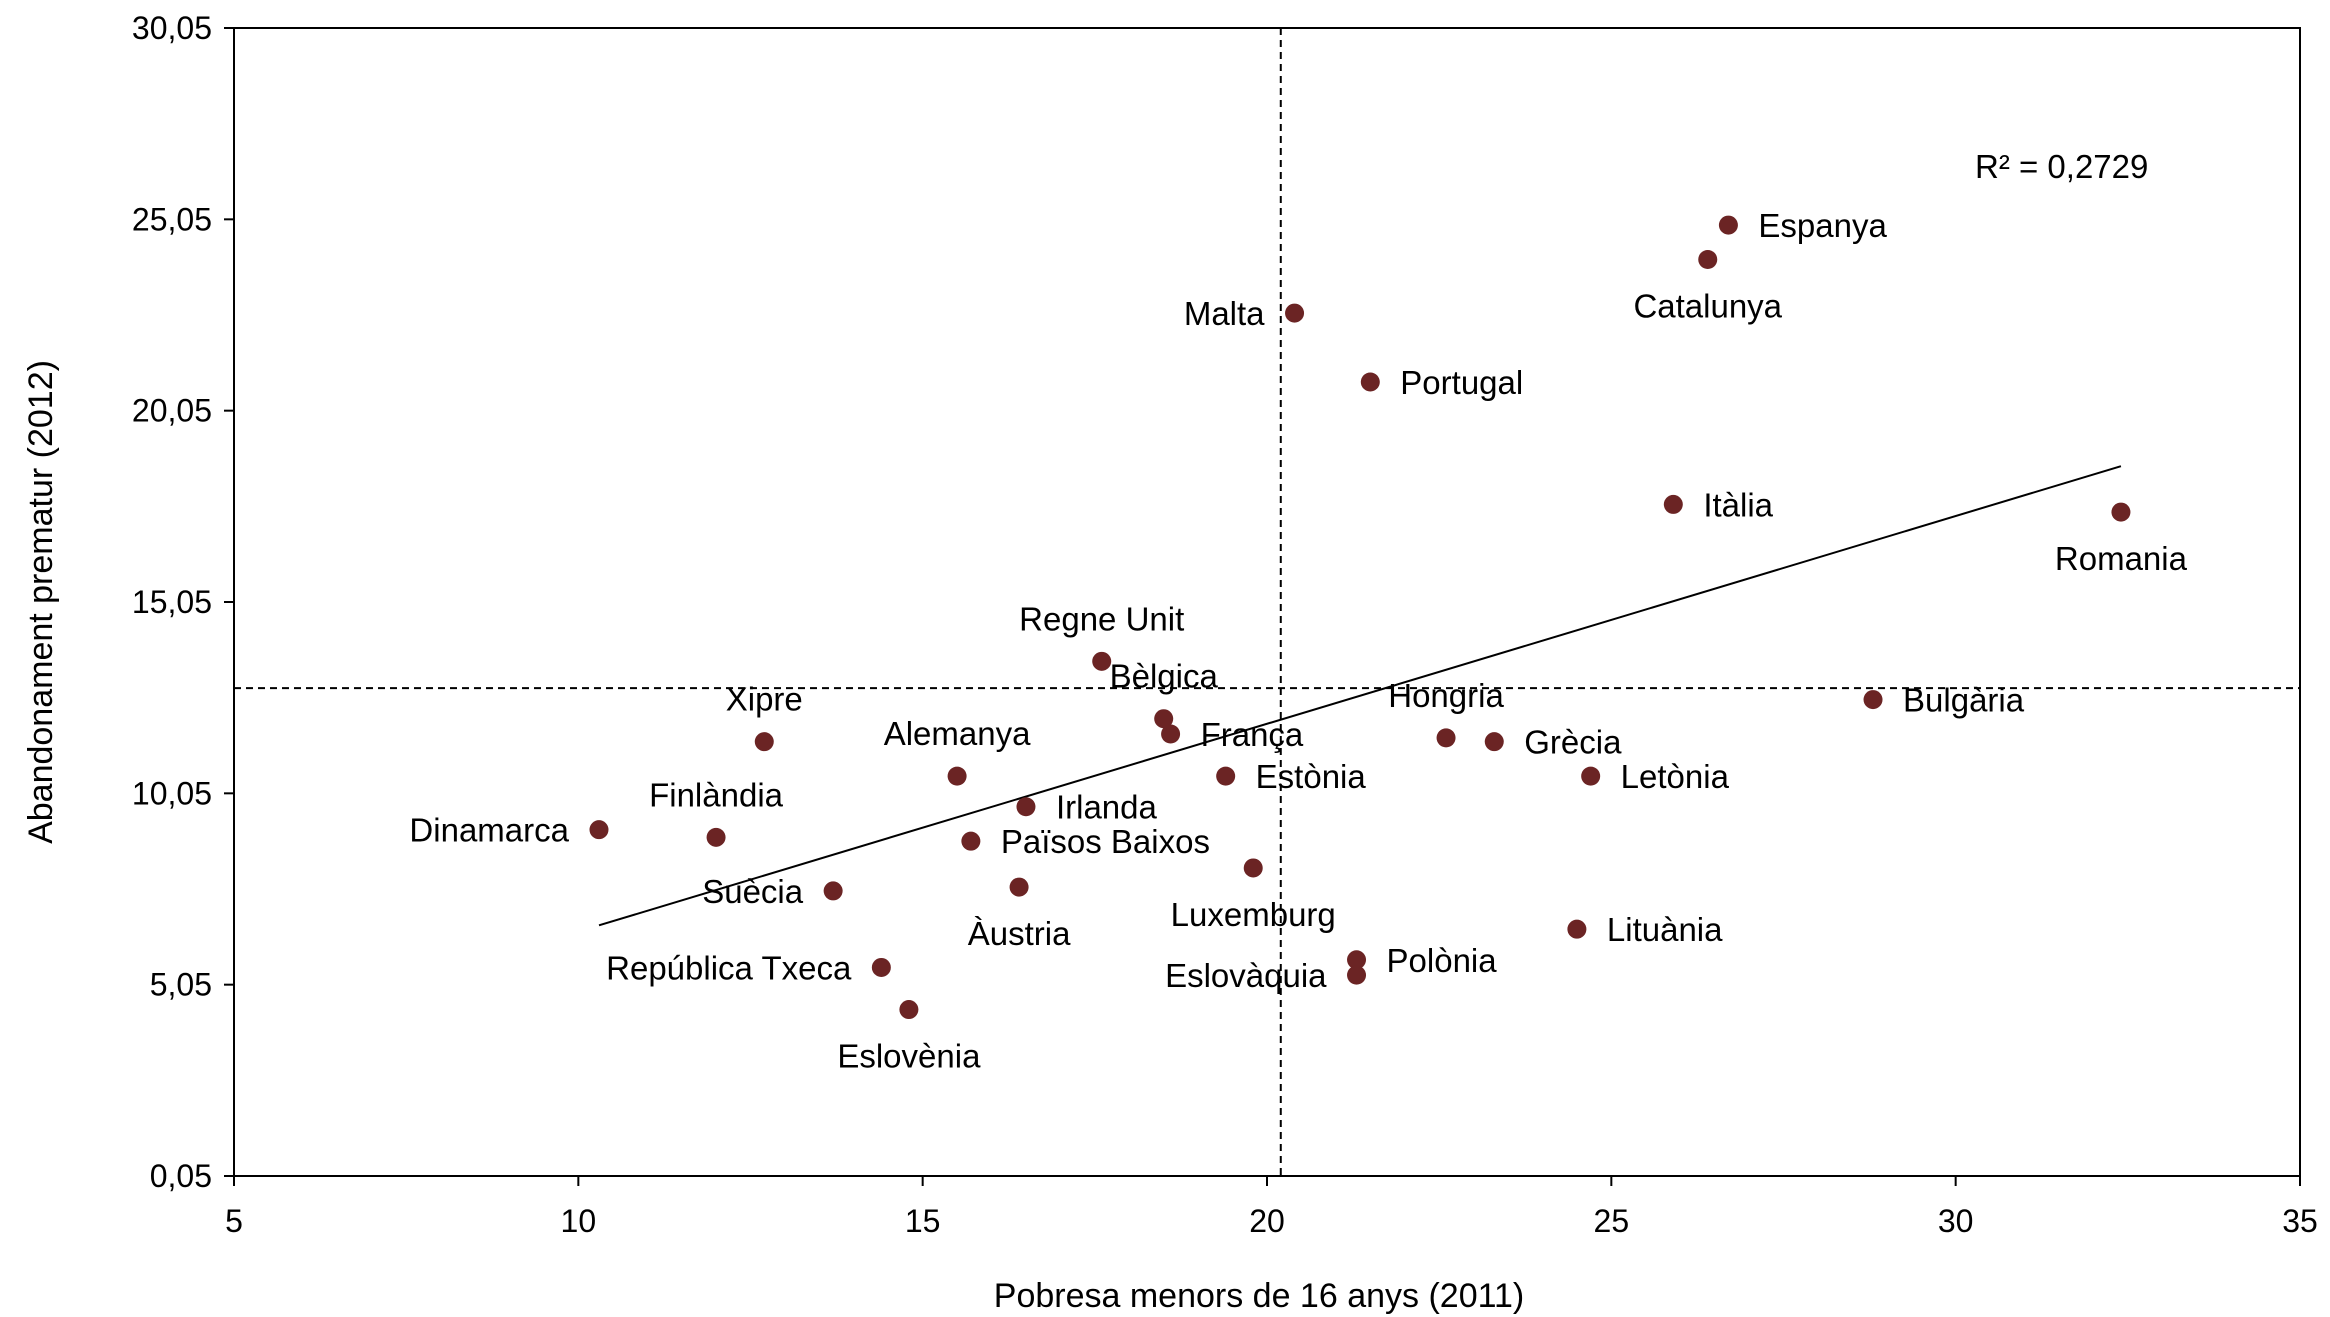 Image resolution: width=2330 pixels, height=1317 pixels. Describe the element at coordinates (172, 411) in the screenshot. I see `y-tick-label: 20,05` at that location.